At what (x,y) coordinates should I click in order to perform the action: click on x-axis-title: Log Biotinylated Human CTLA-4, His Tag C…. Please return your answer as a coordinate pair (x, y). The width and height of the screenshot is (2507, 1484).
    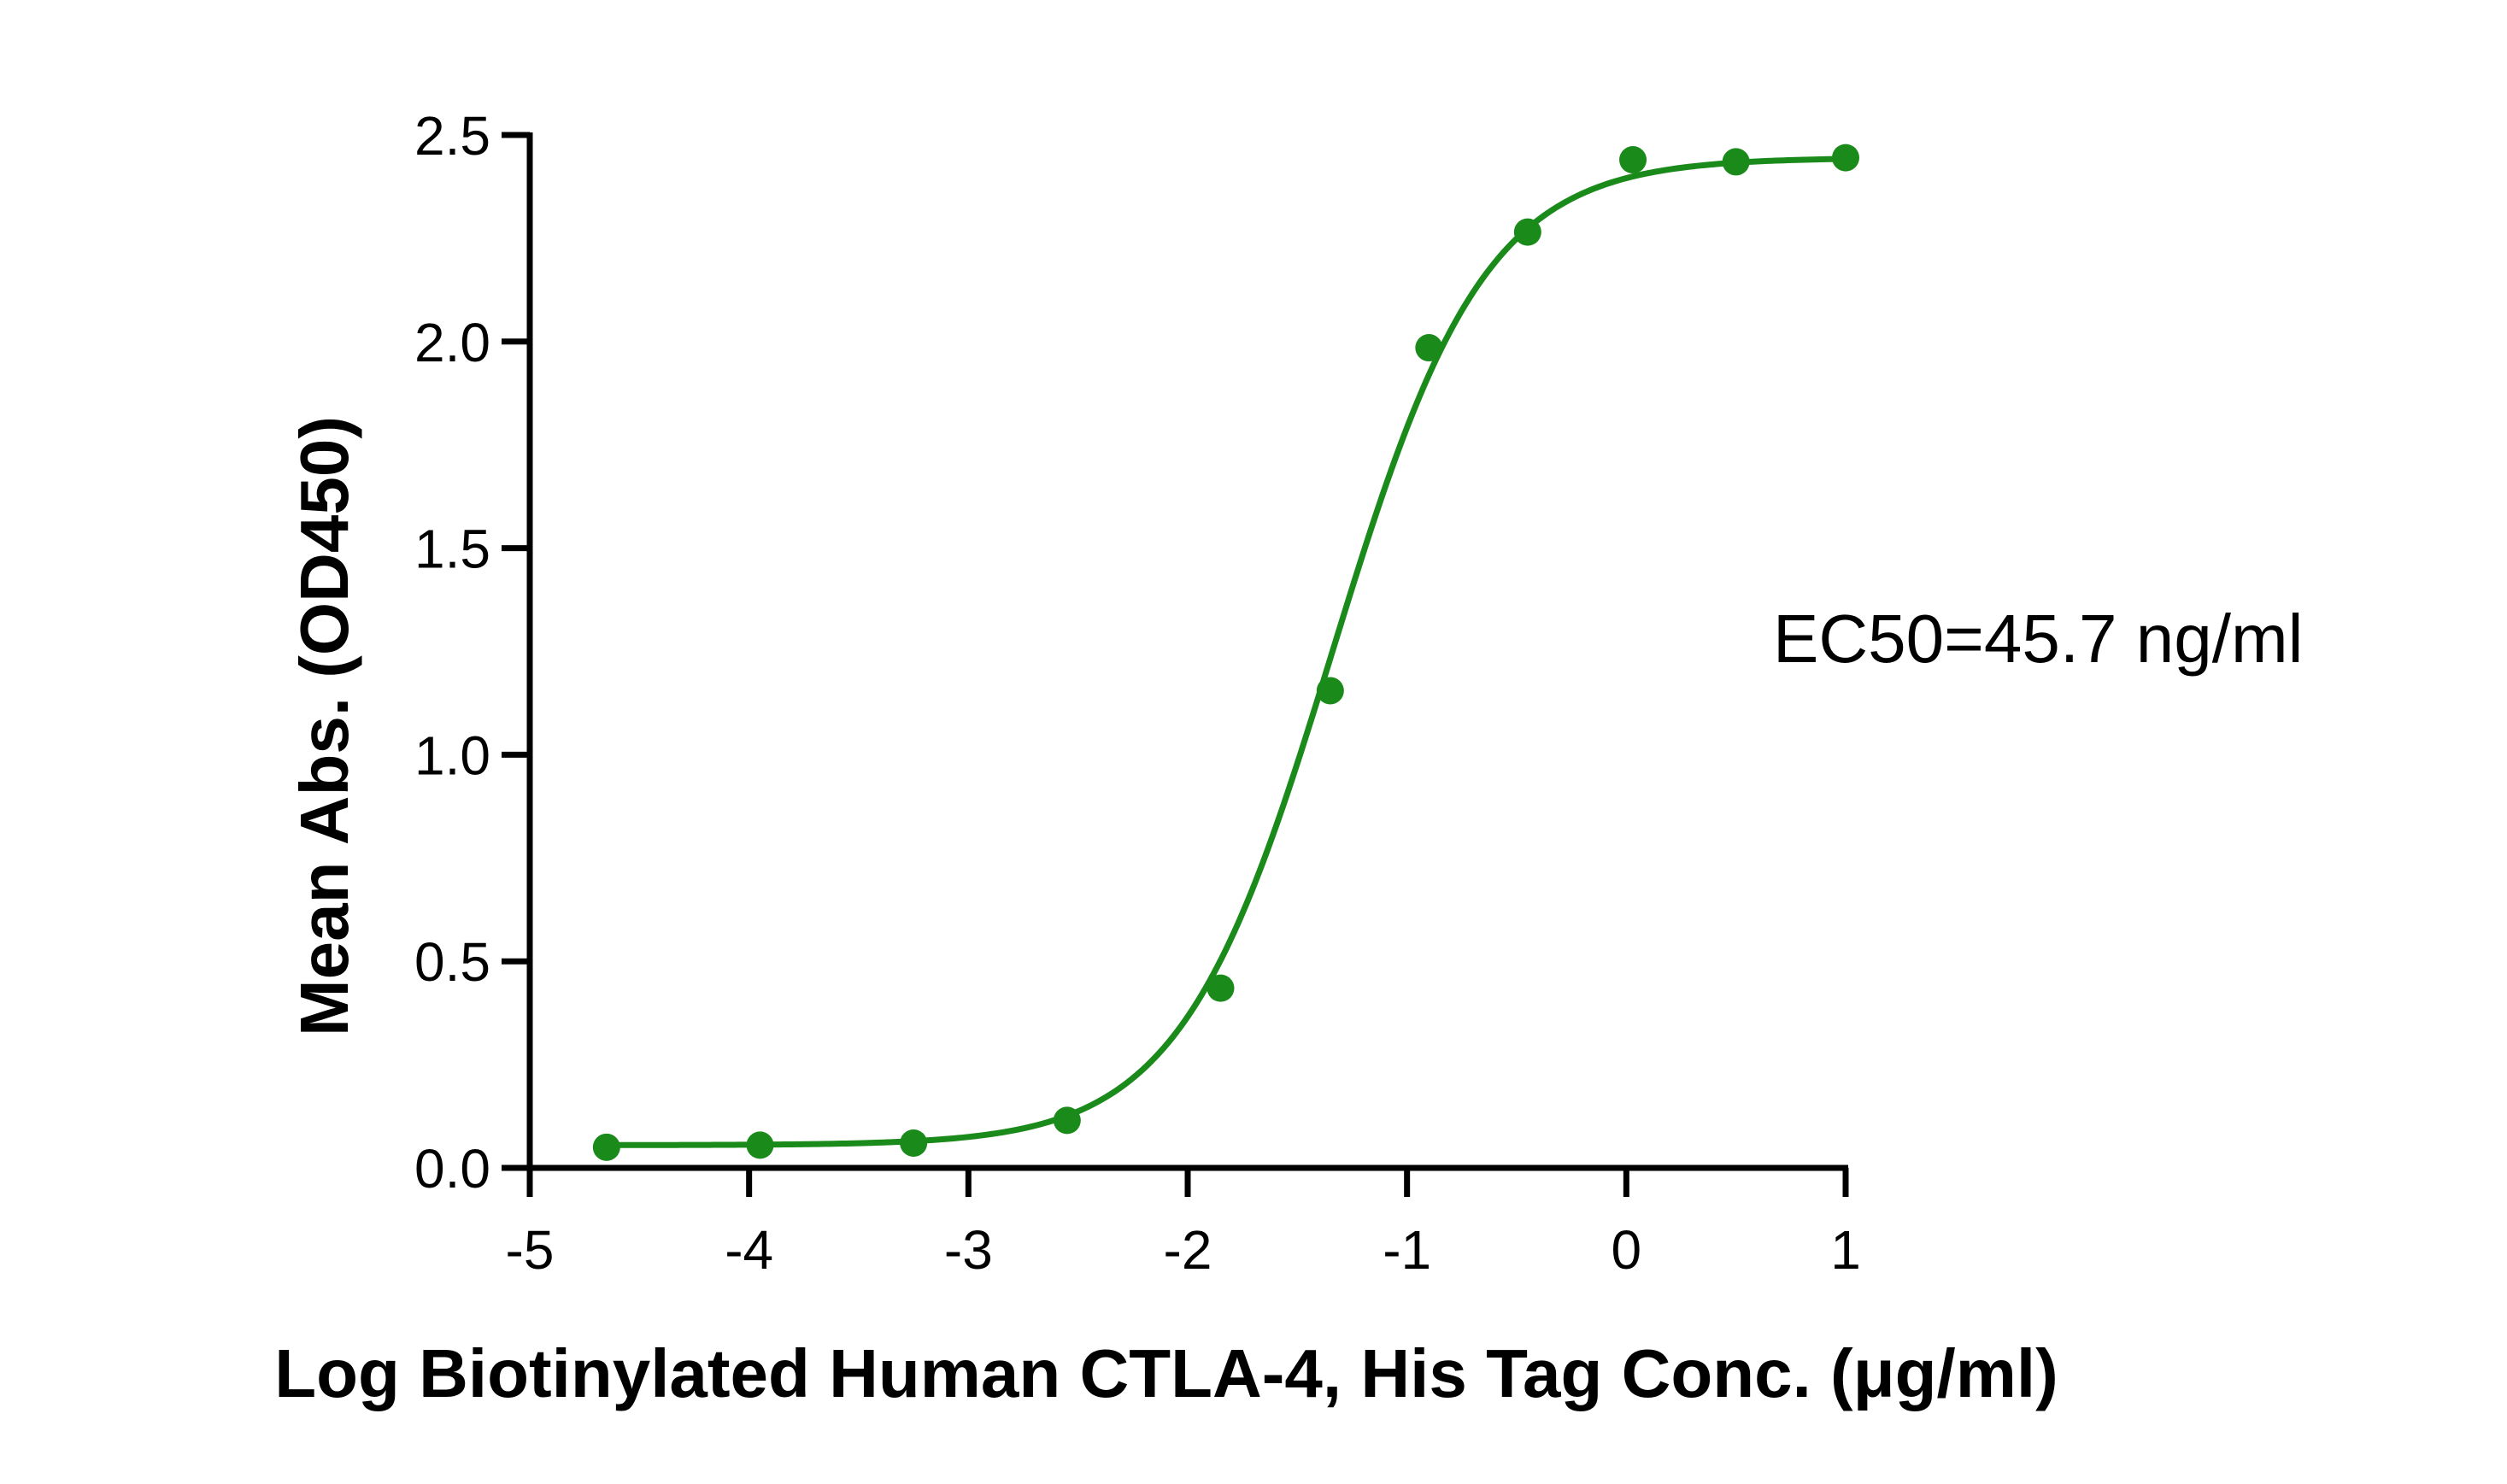
    Looking at the image, I should click on (1166, 1373).